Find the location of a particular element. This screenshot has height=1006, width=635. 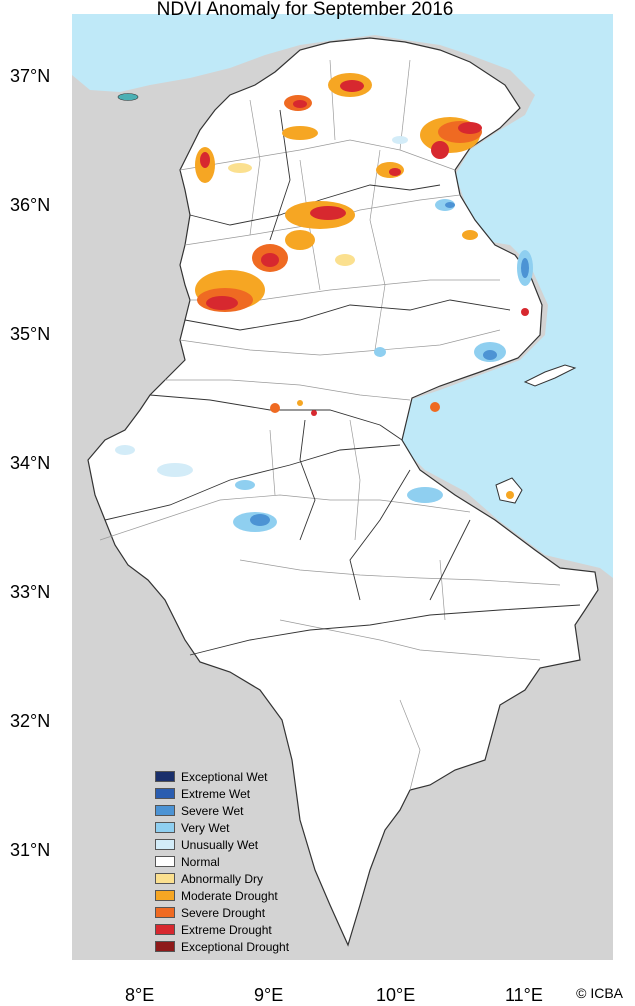

legend-label: Unusually Wet is located at coordinates (220, 844).